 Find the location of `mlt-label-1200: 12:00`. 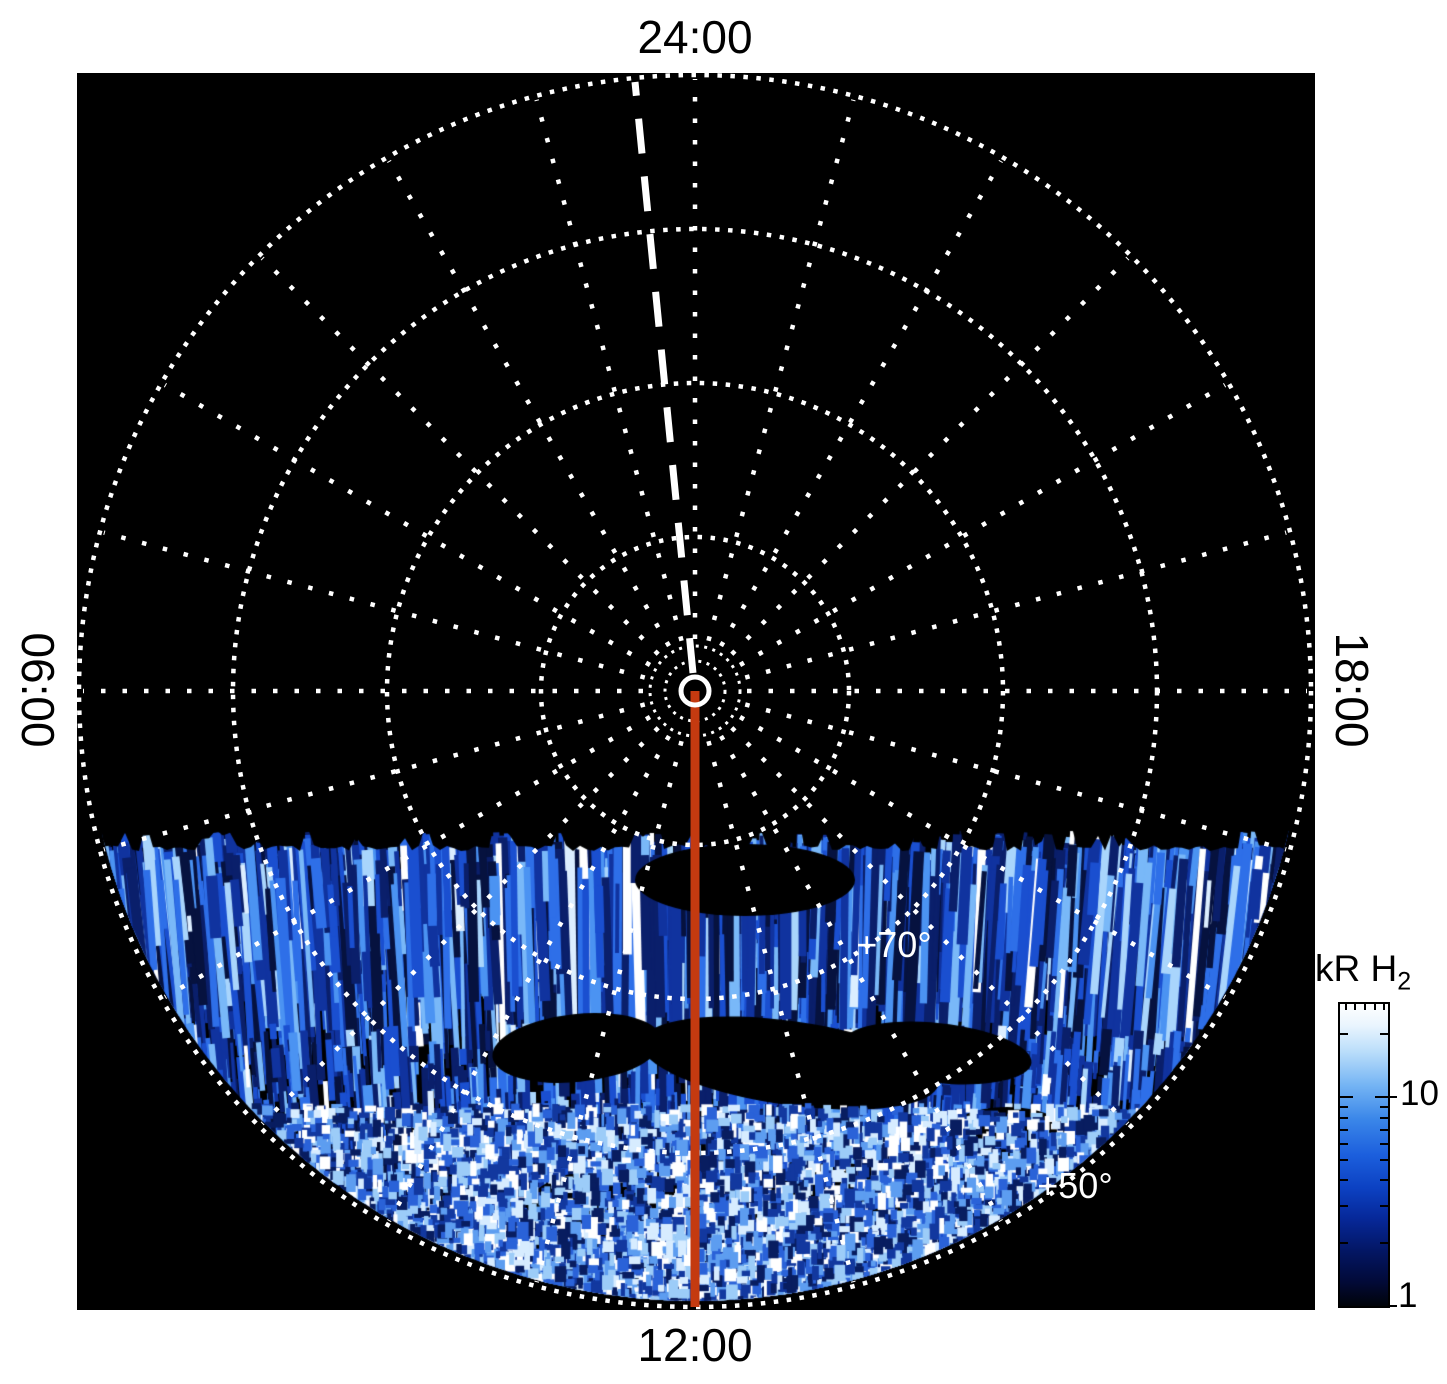

mlt-label-1200: 12:00 is located at coordinates (695, 1345).